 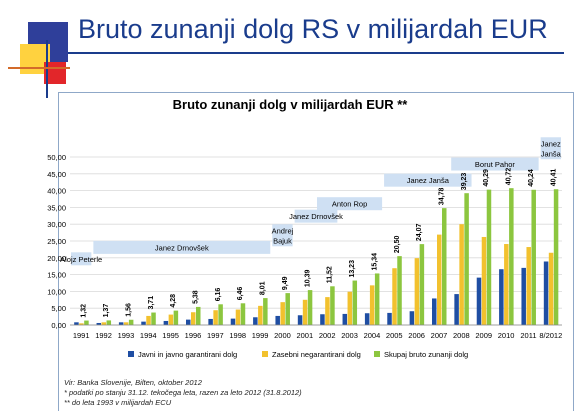 What do you see at coordinates (56, 207) in the screenshot?
I see `y-tick-label: 35,00` at bounding box center [56, 207].